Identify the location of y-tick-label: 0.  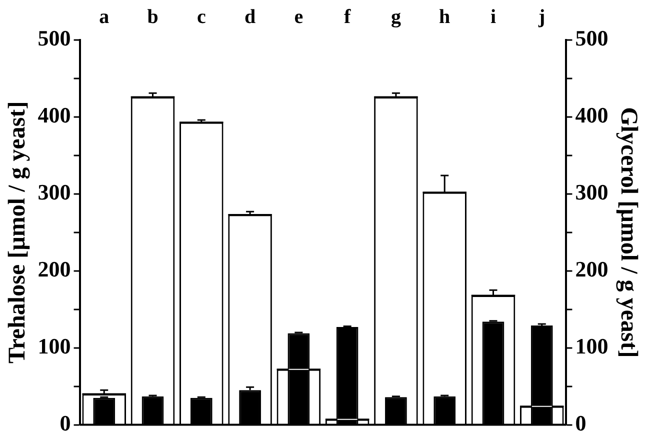
(65, 423).